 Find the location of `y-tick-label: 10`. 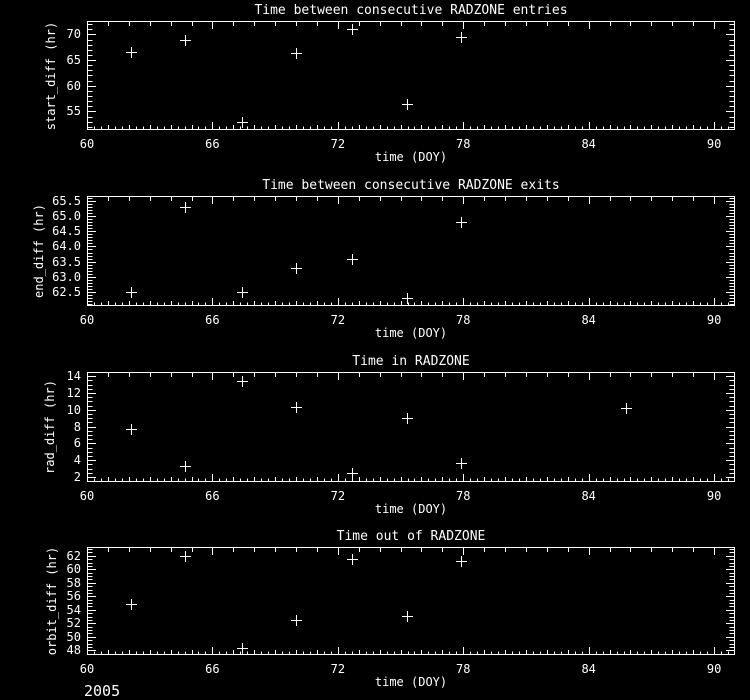

y-tick-label: 10 is located at coordinates (73, 409).